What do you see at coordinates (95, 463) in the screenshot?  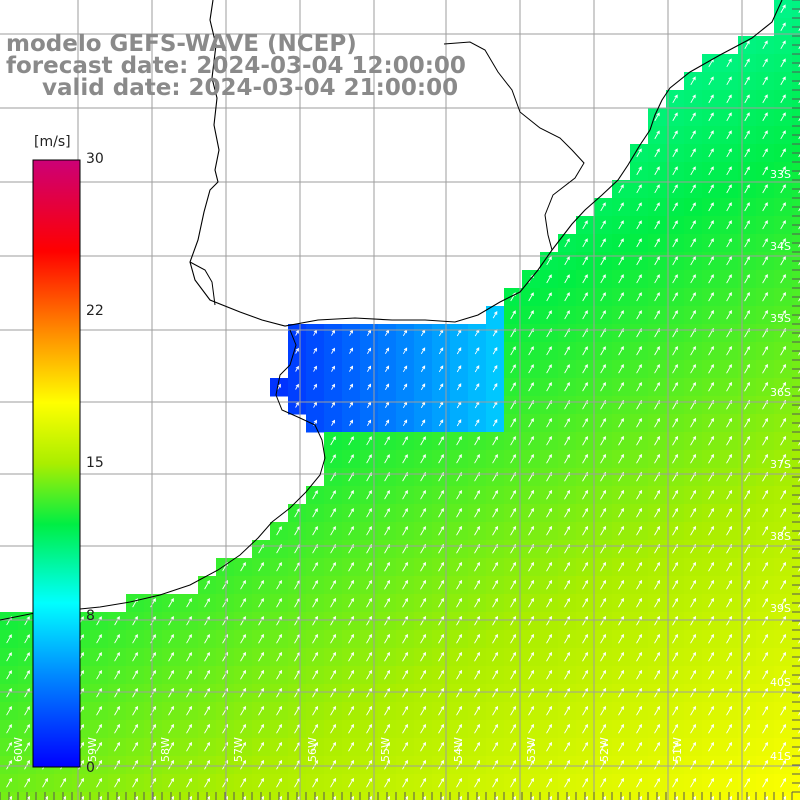 I see `colorbar-tick: 15` at bounding box center [95, 463].